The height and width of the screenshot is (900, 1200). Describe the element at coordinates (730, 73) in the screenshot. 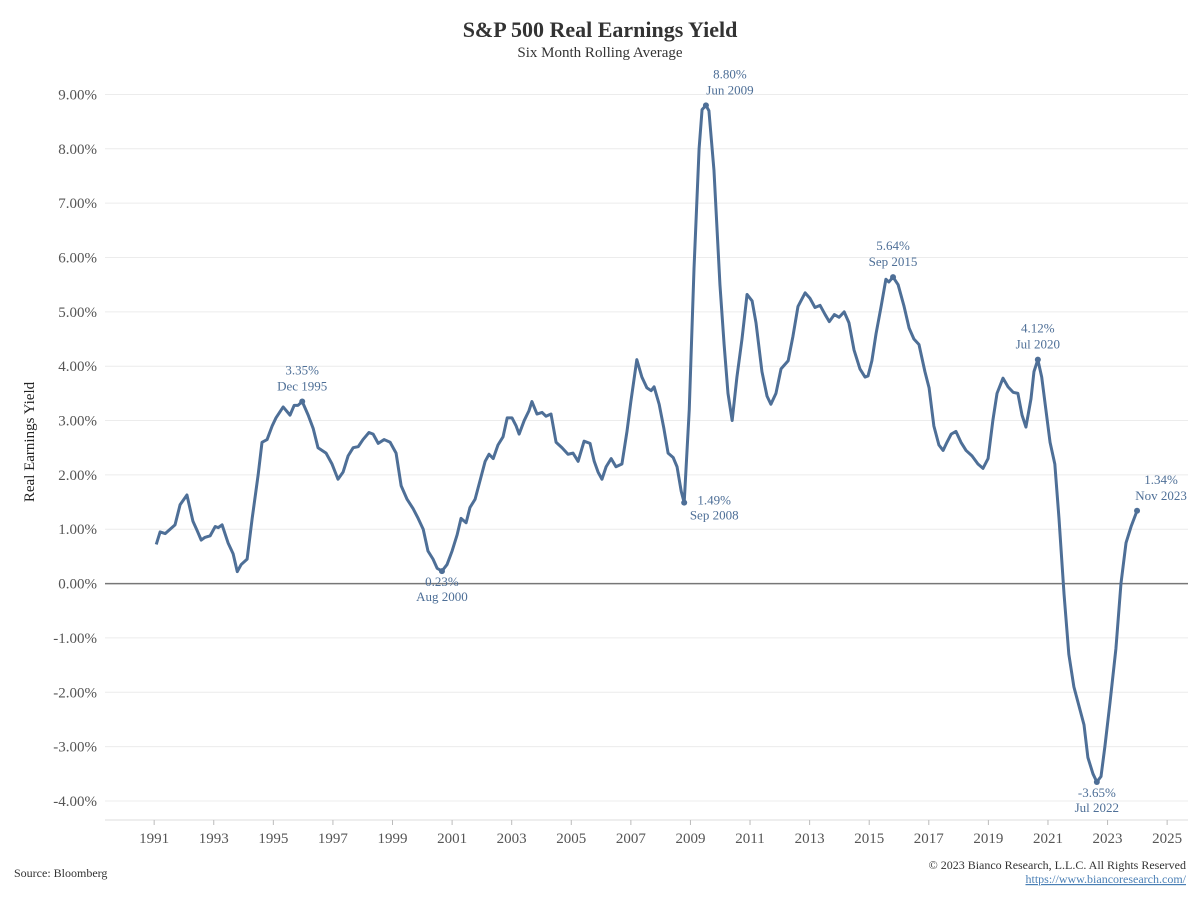

I see `annotation-value: 8.80%` at that location.